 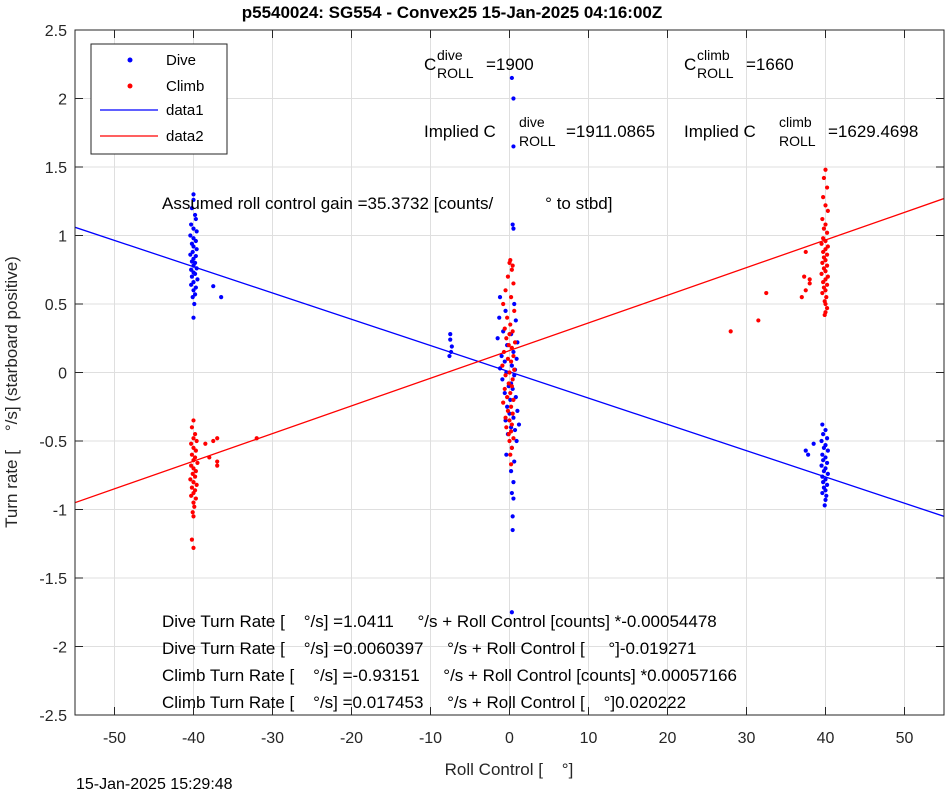 I want to click on x-tick-label: 0, so click(x=509, y=738).